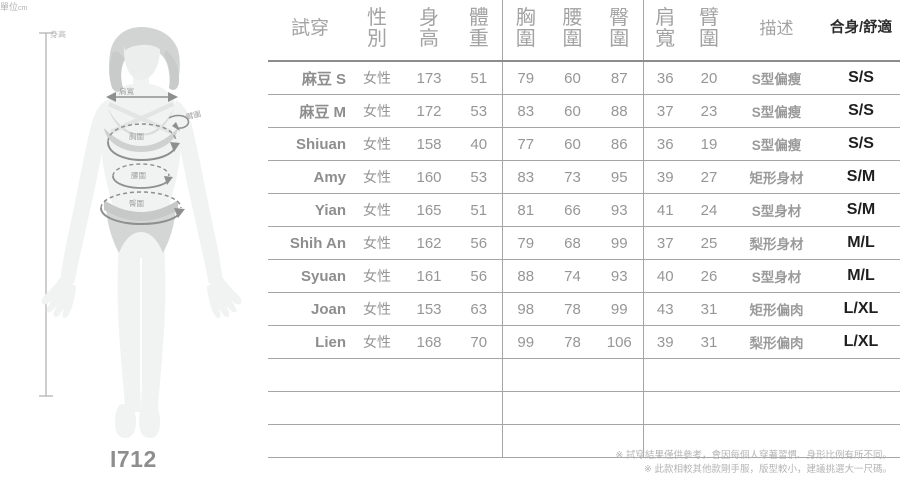  I want to click on cell-bust: 88, so click(525, 276).